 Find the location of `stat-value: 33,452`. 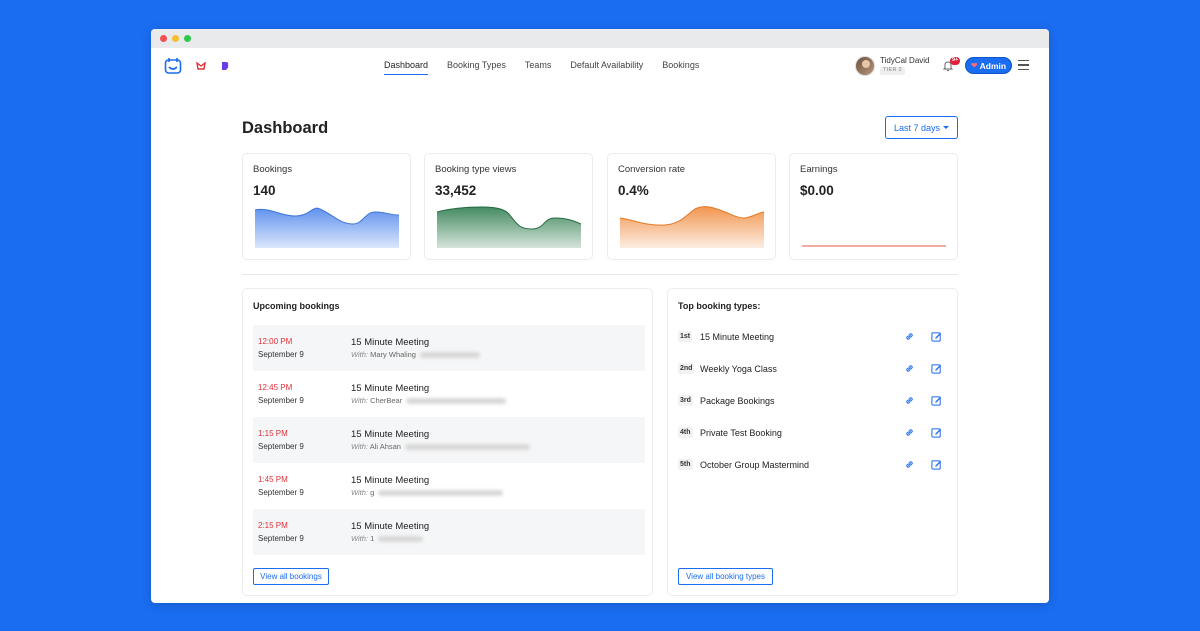

stat-value: 33,452 is located at coordinates (456, 190).